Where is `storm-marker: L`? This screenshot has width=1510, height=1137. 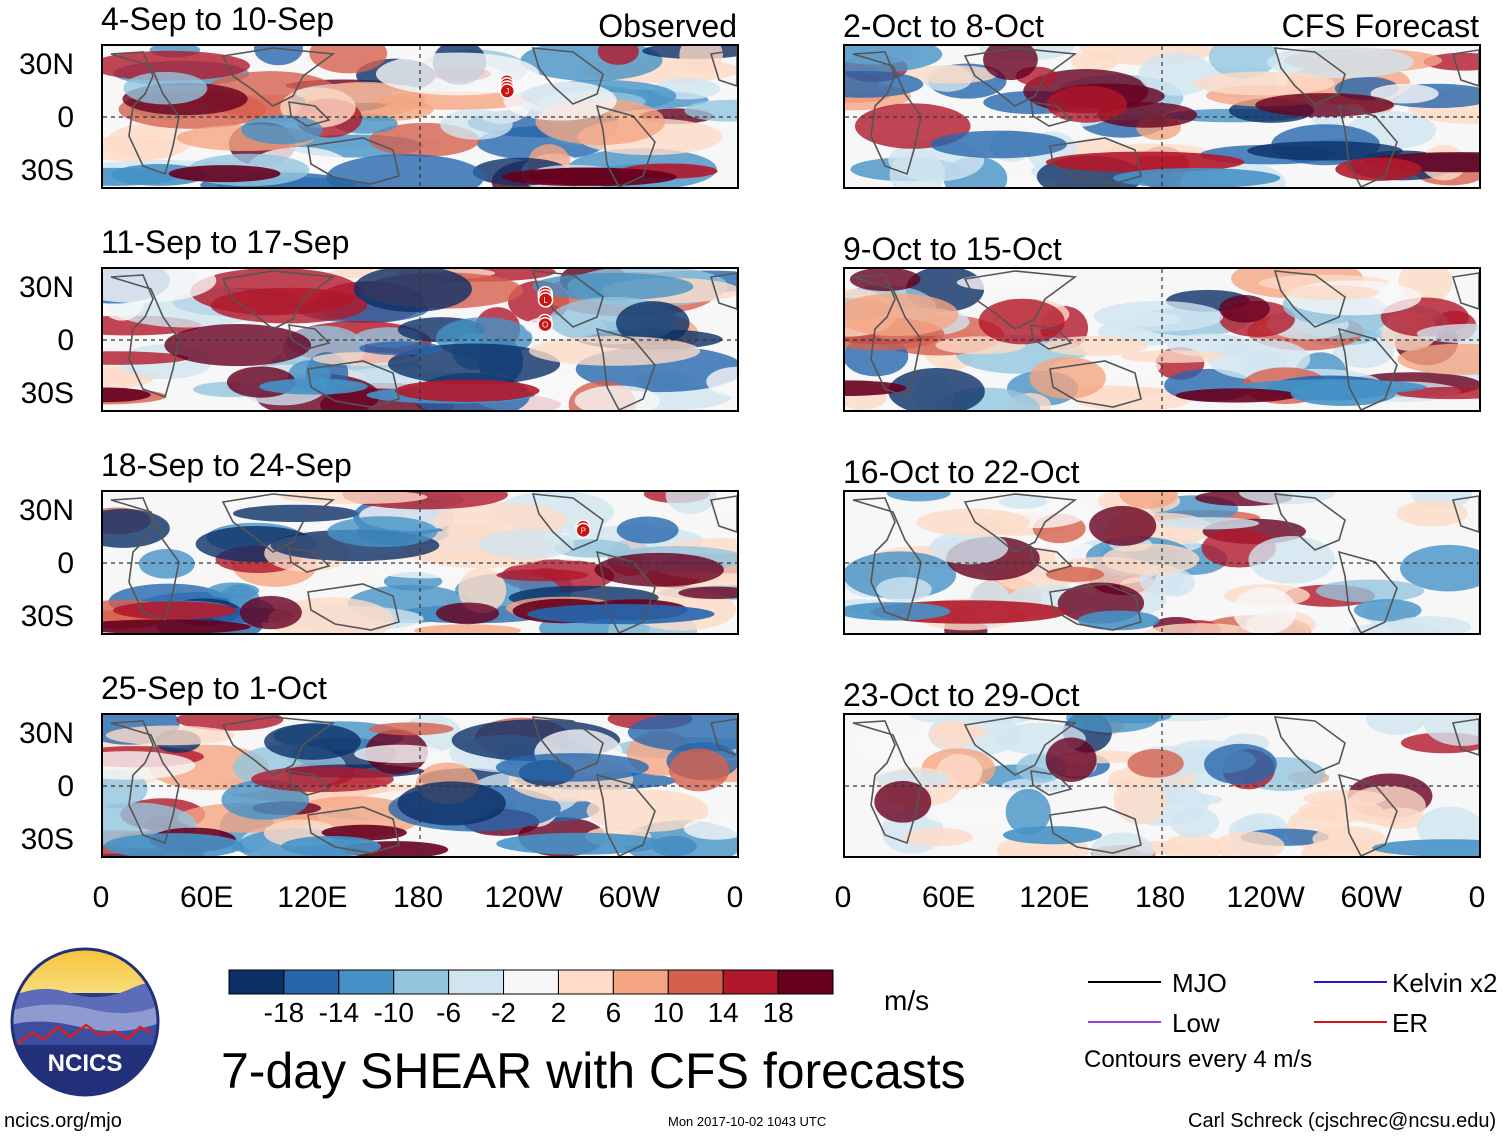 storm-marker: L is located at coordinates (545, 300).